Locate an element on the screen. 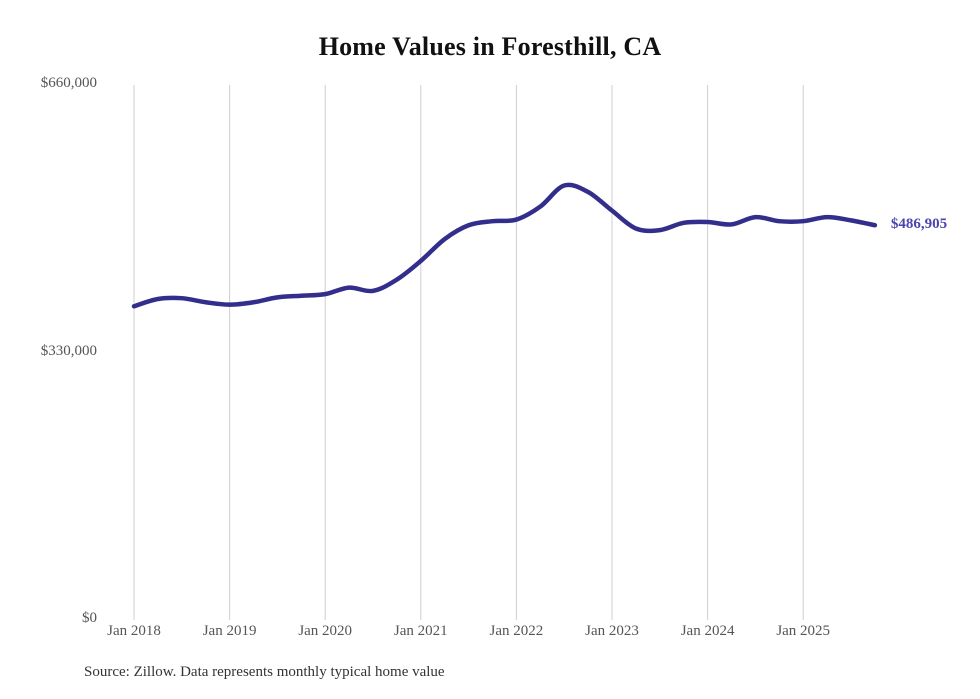 The height and width of the screenshot is (699, 980). x-tick-label: Jan 2023 is located at coordinates (612, 631).